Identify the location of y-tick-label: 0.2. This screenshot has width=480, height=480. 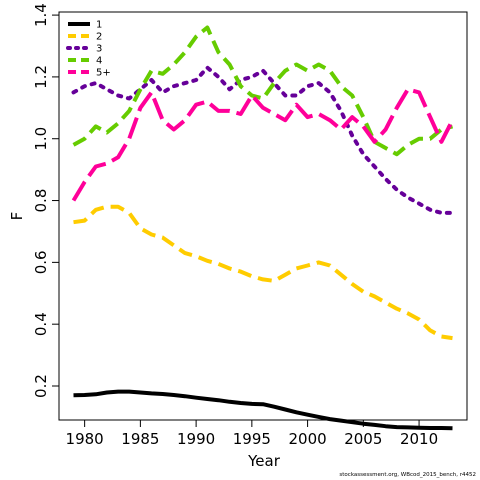
(41, 386).